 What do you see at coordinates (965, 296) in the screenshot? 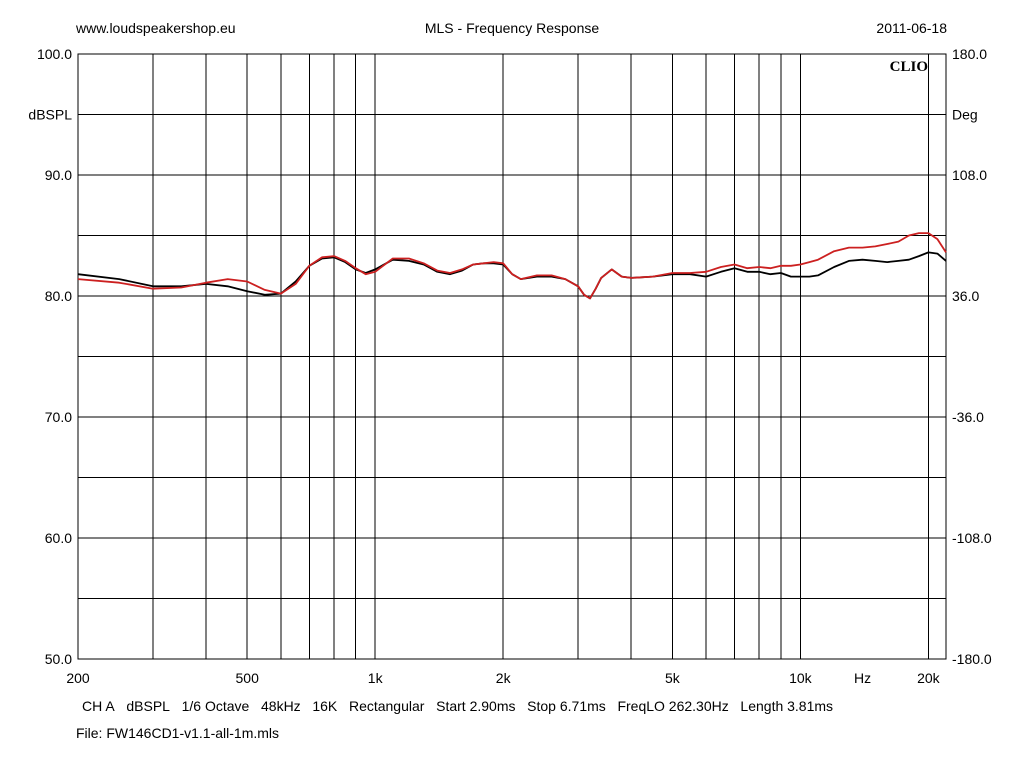
I see `y2-tick-label: 36.0` at bounding box center [965, 296].